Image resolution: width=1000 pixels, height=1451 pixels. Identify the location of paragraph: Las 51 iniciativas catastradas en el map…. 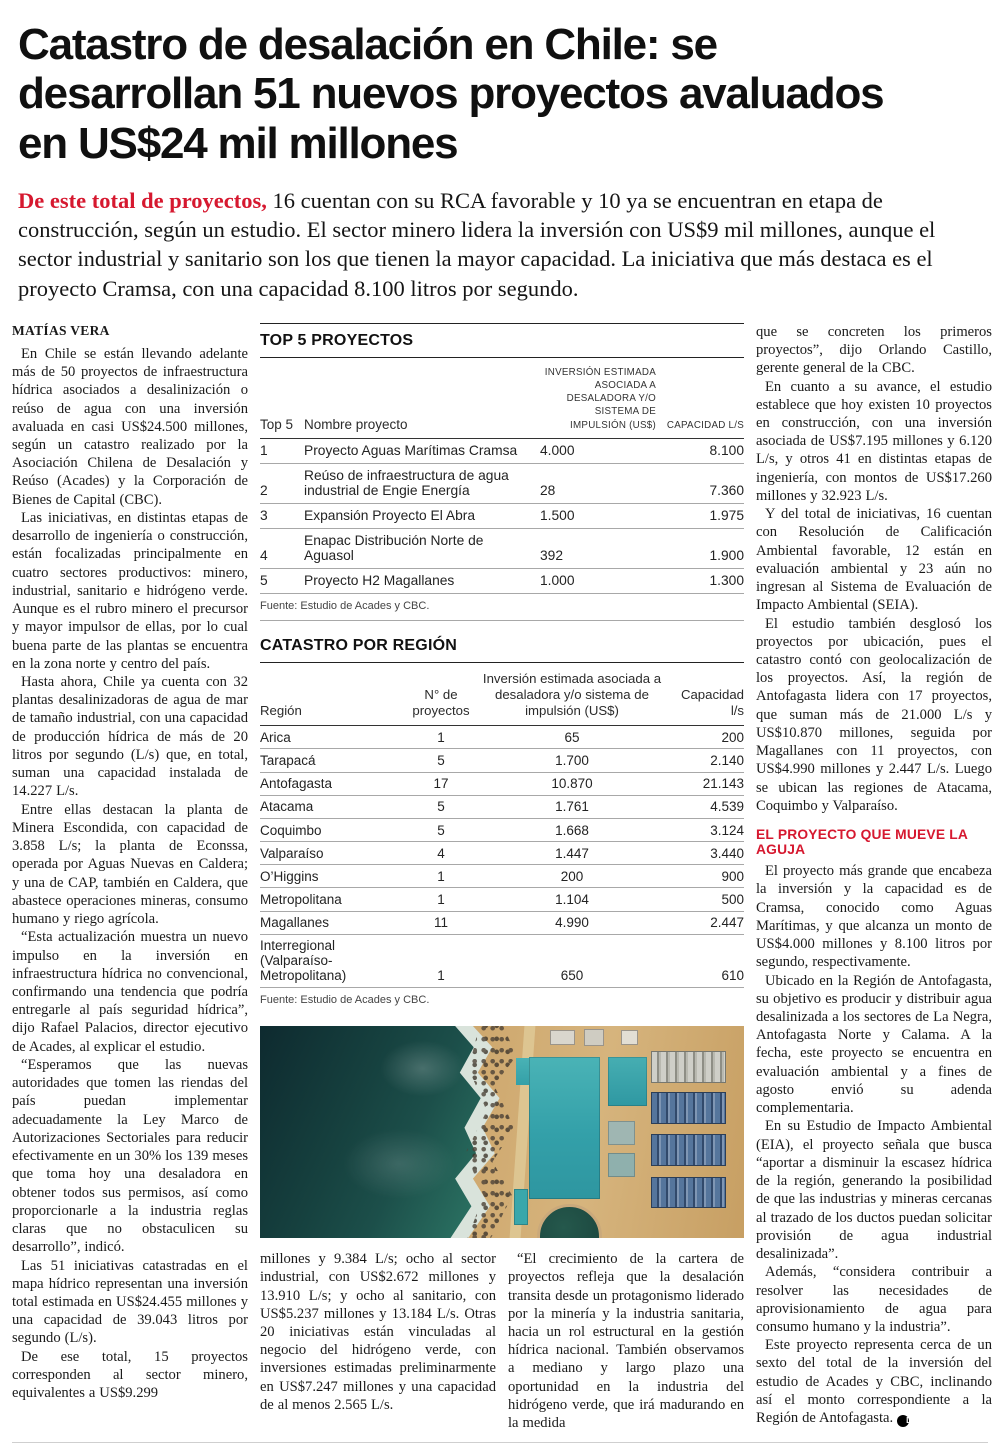
(130, 1302).